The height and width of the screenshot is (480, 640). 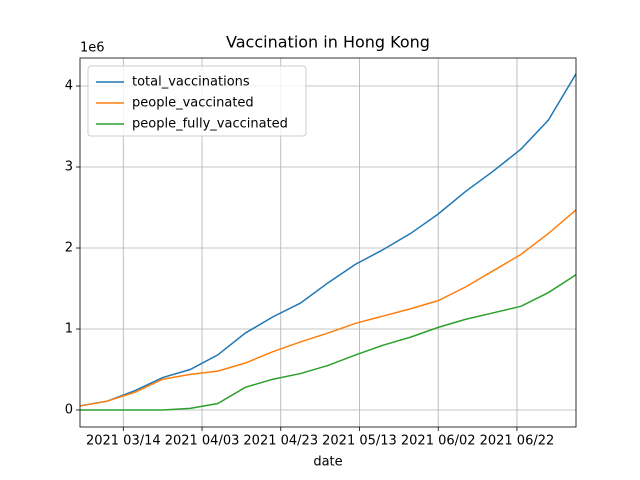 What do you see at coordinates (202, 441) in the screenshot?
I see `x-tick-label: 2021 04/03` at bounding box center [202, 441].